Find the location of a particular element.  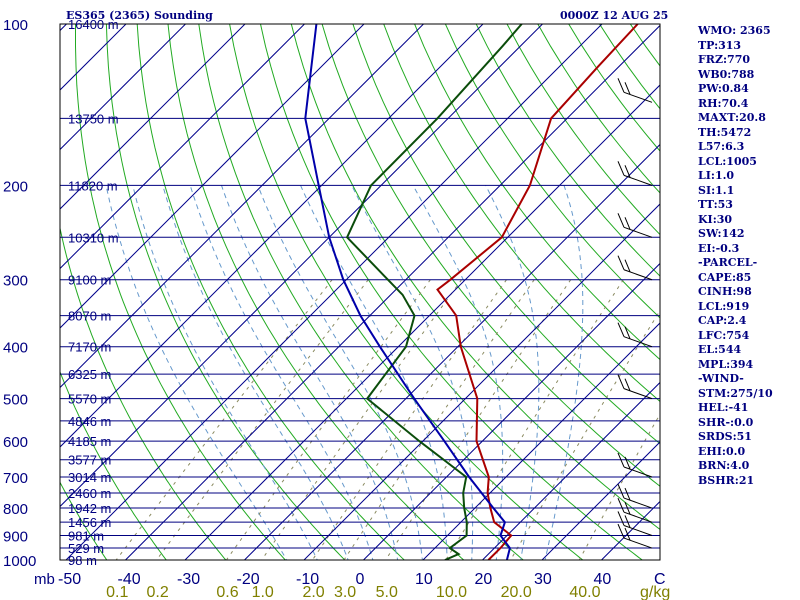

index-value: SW:142 is located at coordinates (721, 233).